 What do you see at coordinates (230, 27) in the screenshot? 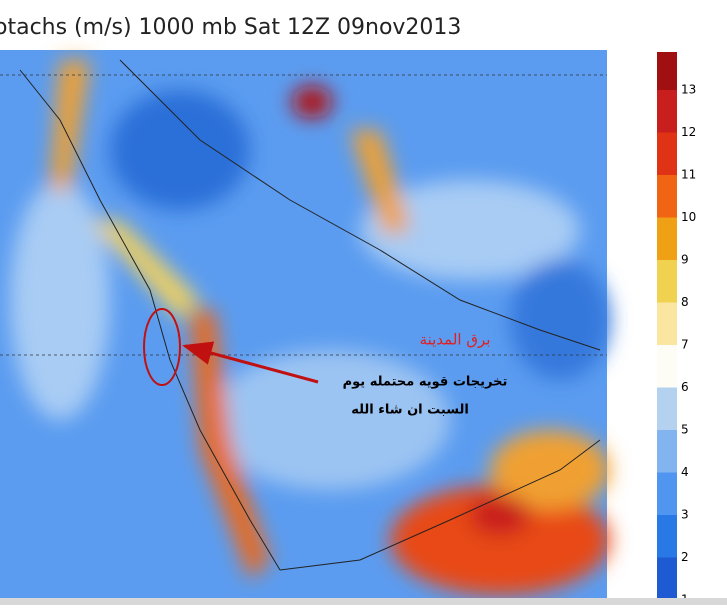
I see `map-title: otachs (m/s) 1000 mb Sat 12Z 09nov2013` at bounding box center [230, 27].